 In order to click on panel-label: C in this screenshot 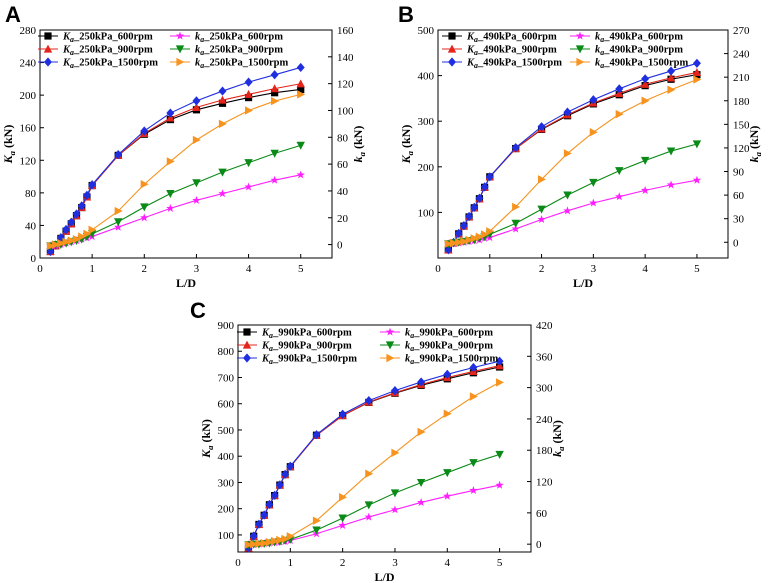, I will do `click(198, 310)`.